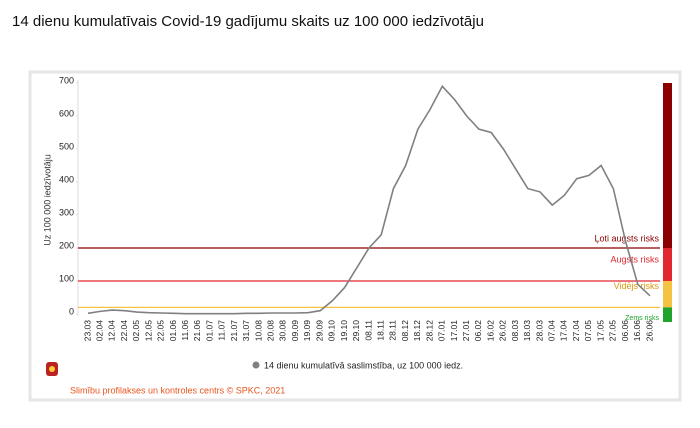  I want to click on legend-marker, so click(256, 365).